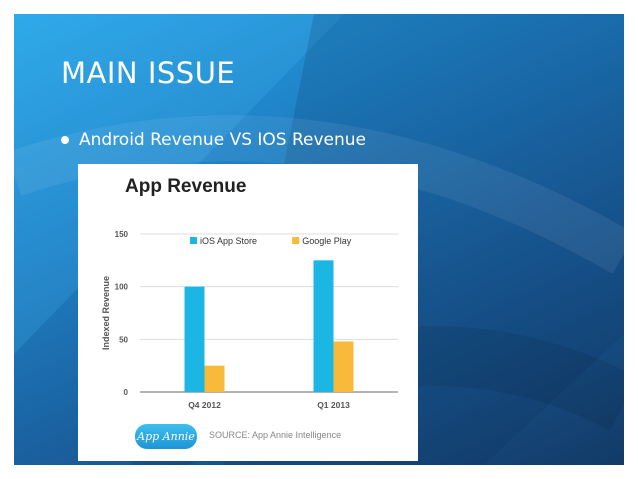  Describe the element at coordinates (123, 339) in the screenshot. I see `y-tick-label: 50` at that location.